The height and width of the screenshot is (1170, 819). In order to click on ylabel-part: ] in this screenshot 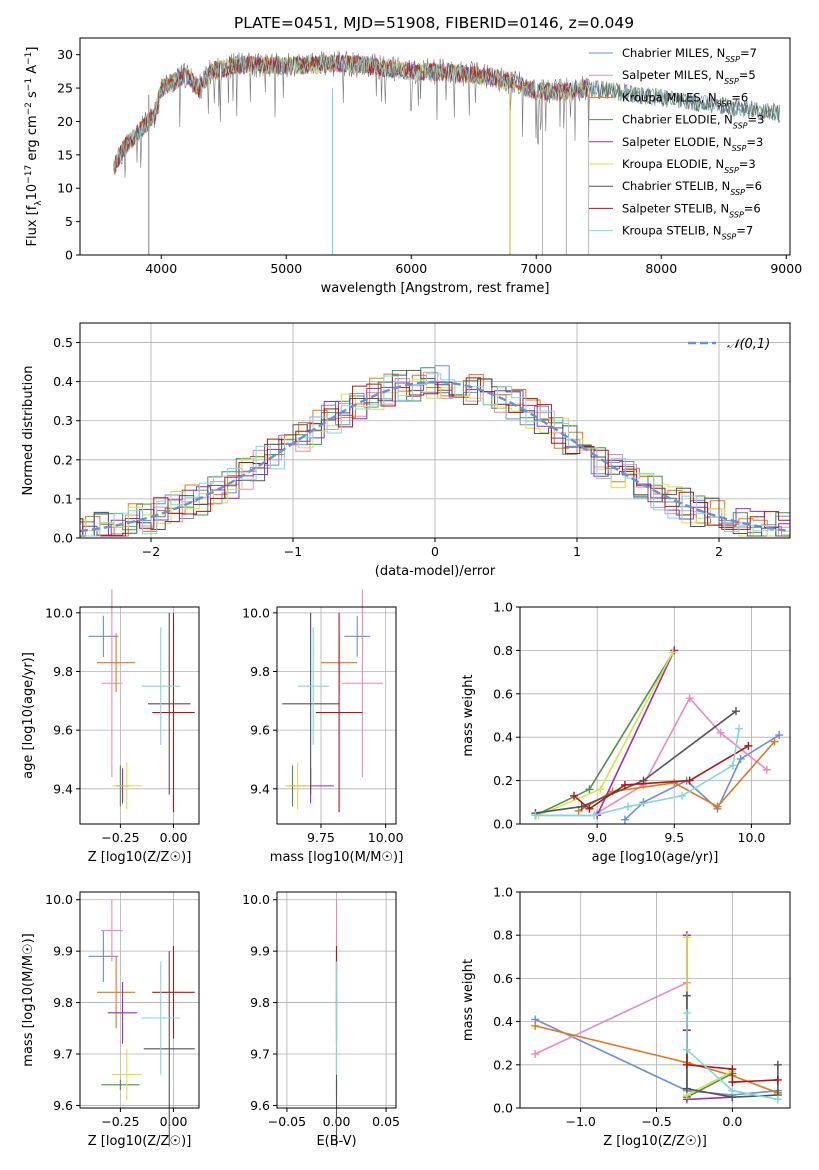, I will do `click(32, 49)`.